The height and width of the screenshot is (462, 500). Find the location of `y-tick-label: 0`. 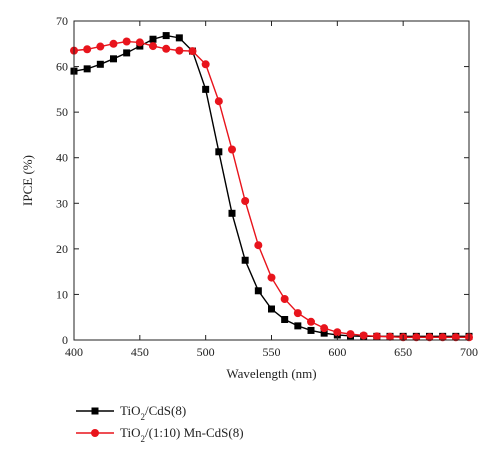

y-tick-label: 0 is located at coordinates (65, 340).